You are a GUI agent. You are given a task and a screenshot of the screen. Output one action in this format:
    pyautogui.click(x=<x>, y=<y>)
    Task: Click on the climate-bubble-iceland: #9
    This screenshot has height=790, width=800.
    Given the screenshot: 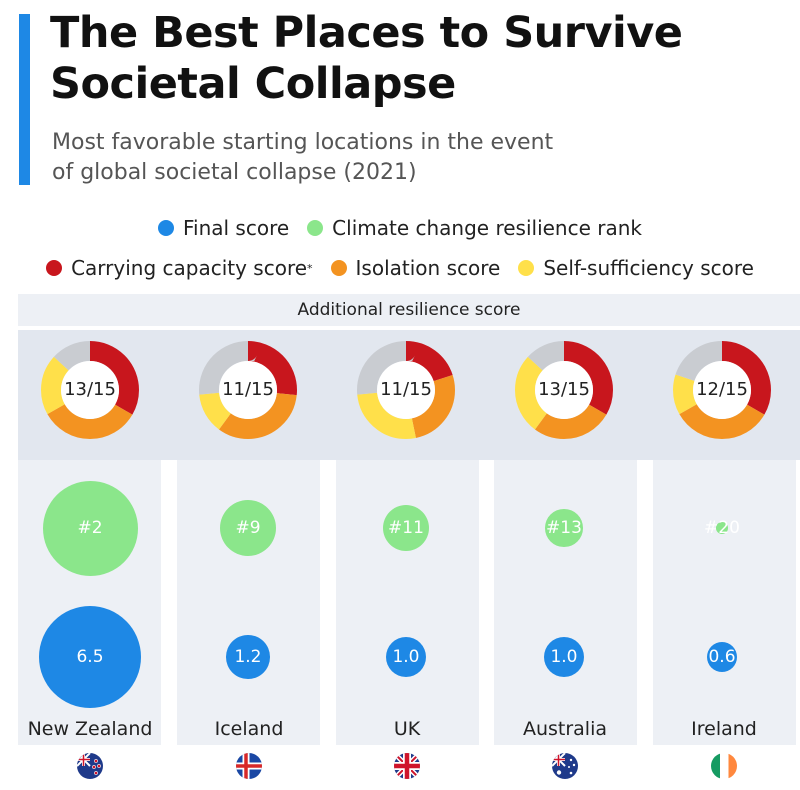 What is the action you would take?
    pyautogui.click(x=248, y=528)
    